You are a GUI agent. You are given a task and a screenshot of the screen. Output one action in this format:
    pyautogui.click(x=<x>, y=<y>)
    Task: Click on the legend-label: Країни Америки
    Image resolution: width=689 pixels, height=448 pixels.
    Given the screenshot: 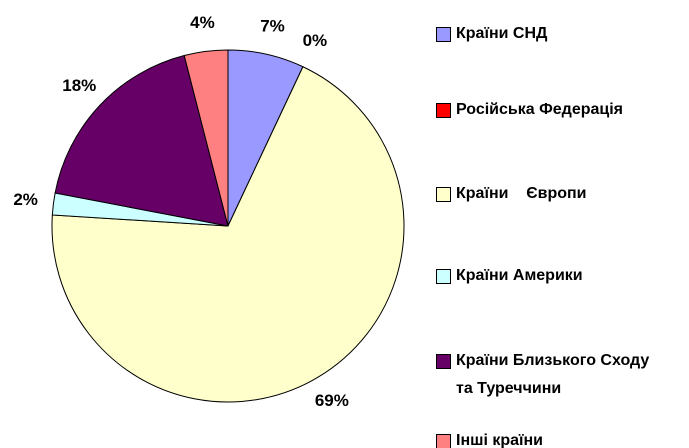 What is the action you would take?
    pyautogui.click(x=519, y=275)
    